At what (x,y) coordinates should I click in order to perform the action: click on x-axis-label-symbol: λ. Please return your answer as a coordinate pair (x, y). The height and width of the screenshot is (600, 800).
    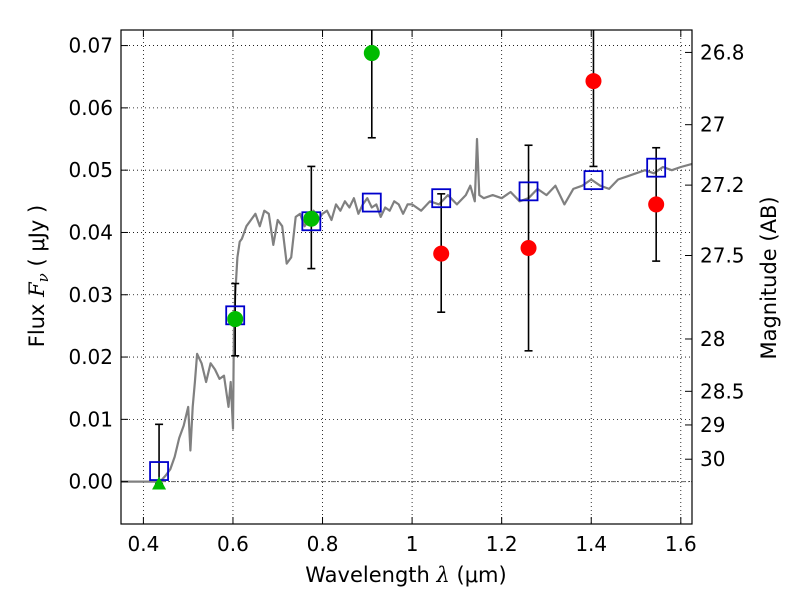
    Looking at the image, I should click on (443, 575).